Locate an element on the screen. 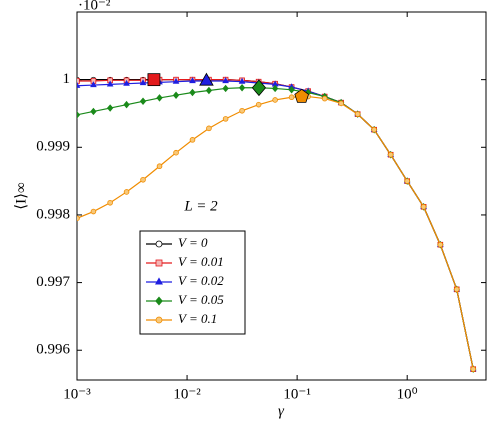 The height and width of the screenshot is (425, 498). y-tick-label: 0.996 is located at coordinates (53, 350).